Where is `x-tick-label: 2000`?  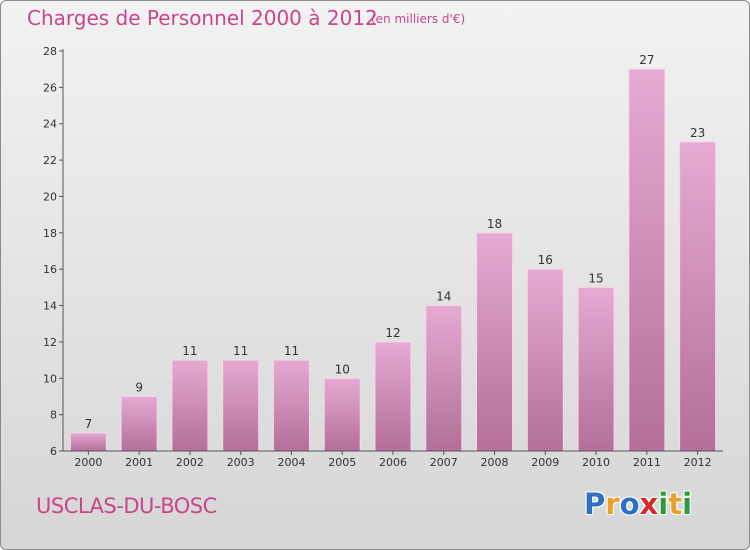 x-tick-label: 2000 is located at coordinates (88, 462).